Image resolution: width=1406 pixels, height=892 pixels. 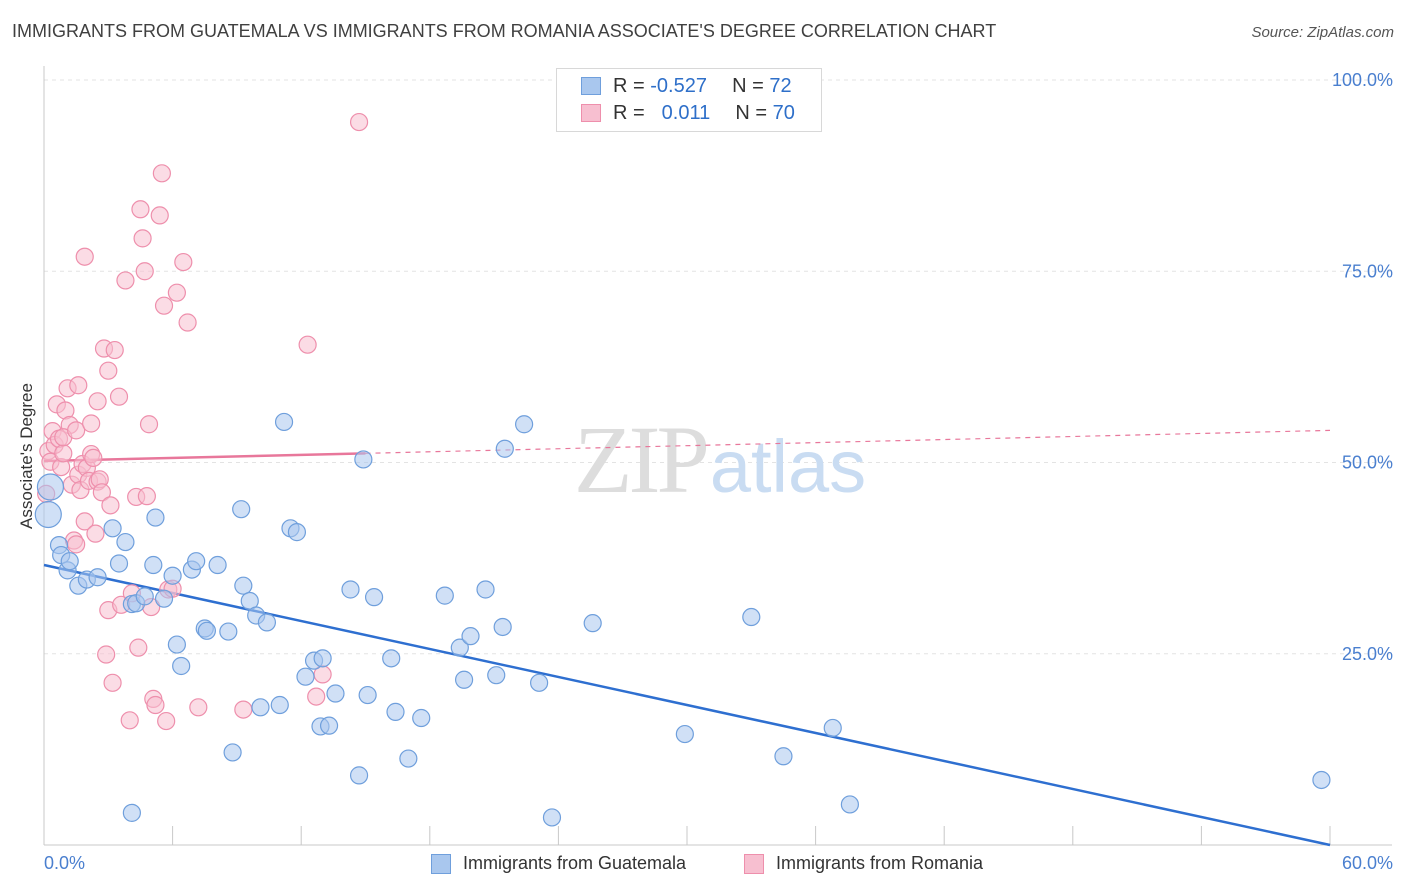 I want to click on correlation-legend: R = -0.527 N = 72 R = 0.011 N = 70, so click(x=689, y=100).